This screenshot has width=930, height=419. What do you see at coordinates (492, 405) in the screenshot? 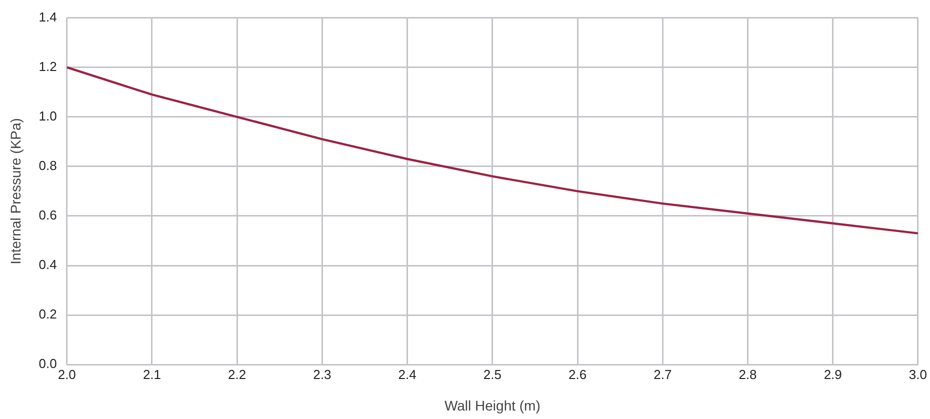
I see `x-axis-title: Wall Height (m)` at bounding box center [492, 405].